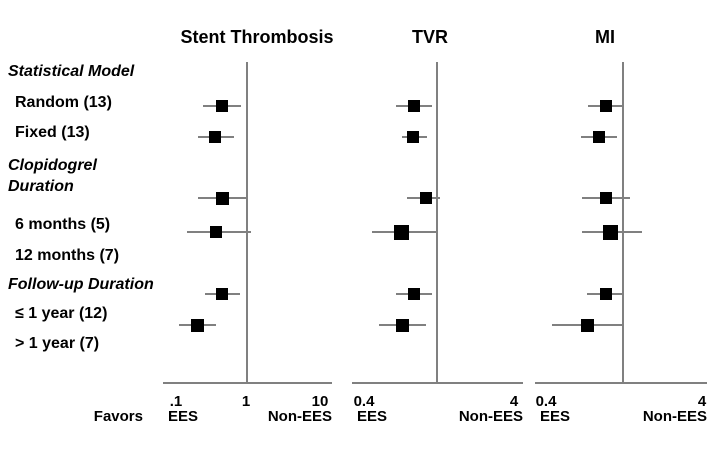 This screenshot has height=458, width=720. What do you see at coordinates (176, 401) in the screenshot?
I see `axis-tick-label: .1` at bounding box center [176, 401].